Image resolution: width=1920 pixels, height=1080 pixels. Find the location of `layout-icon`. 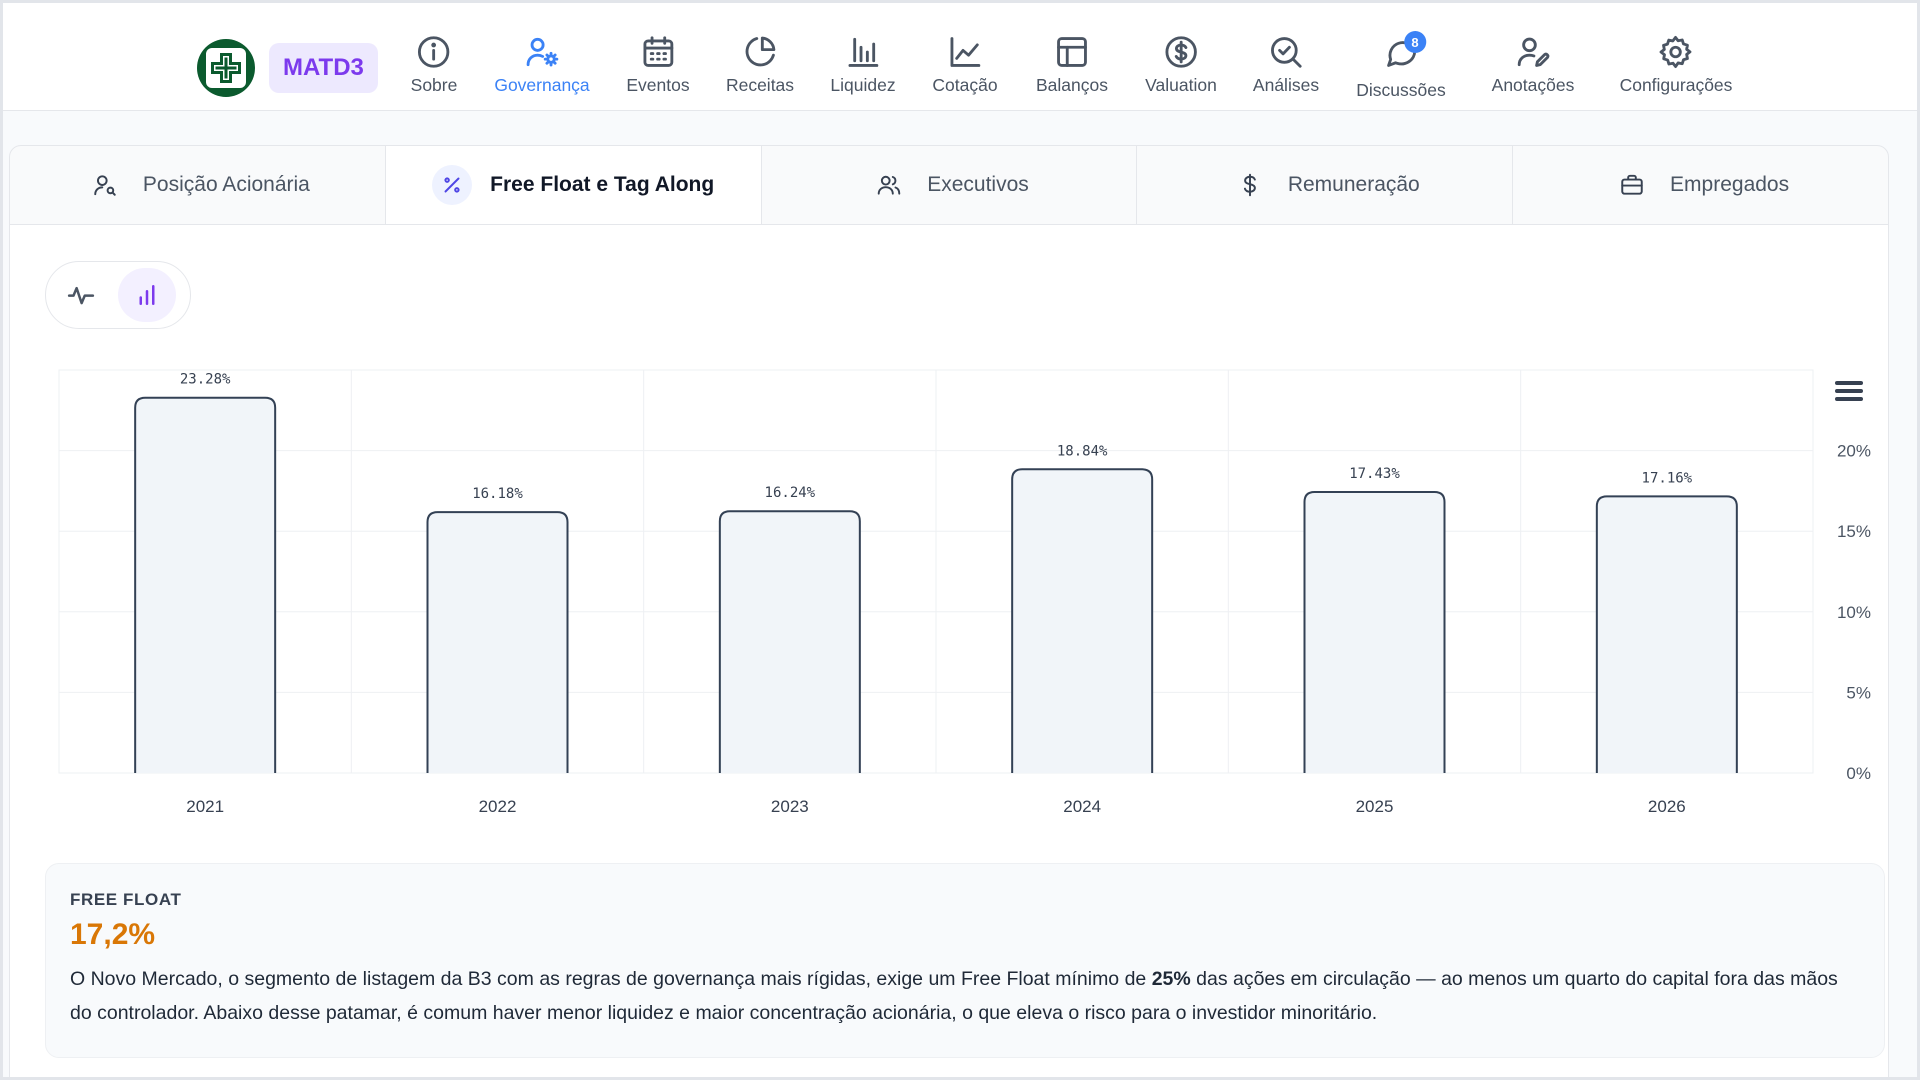

layout-icon is located at coordinates (1072, 52).